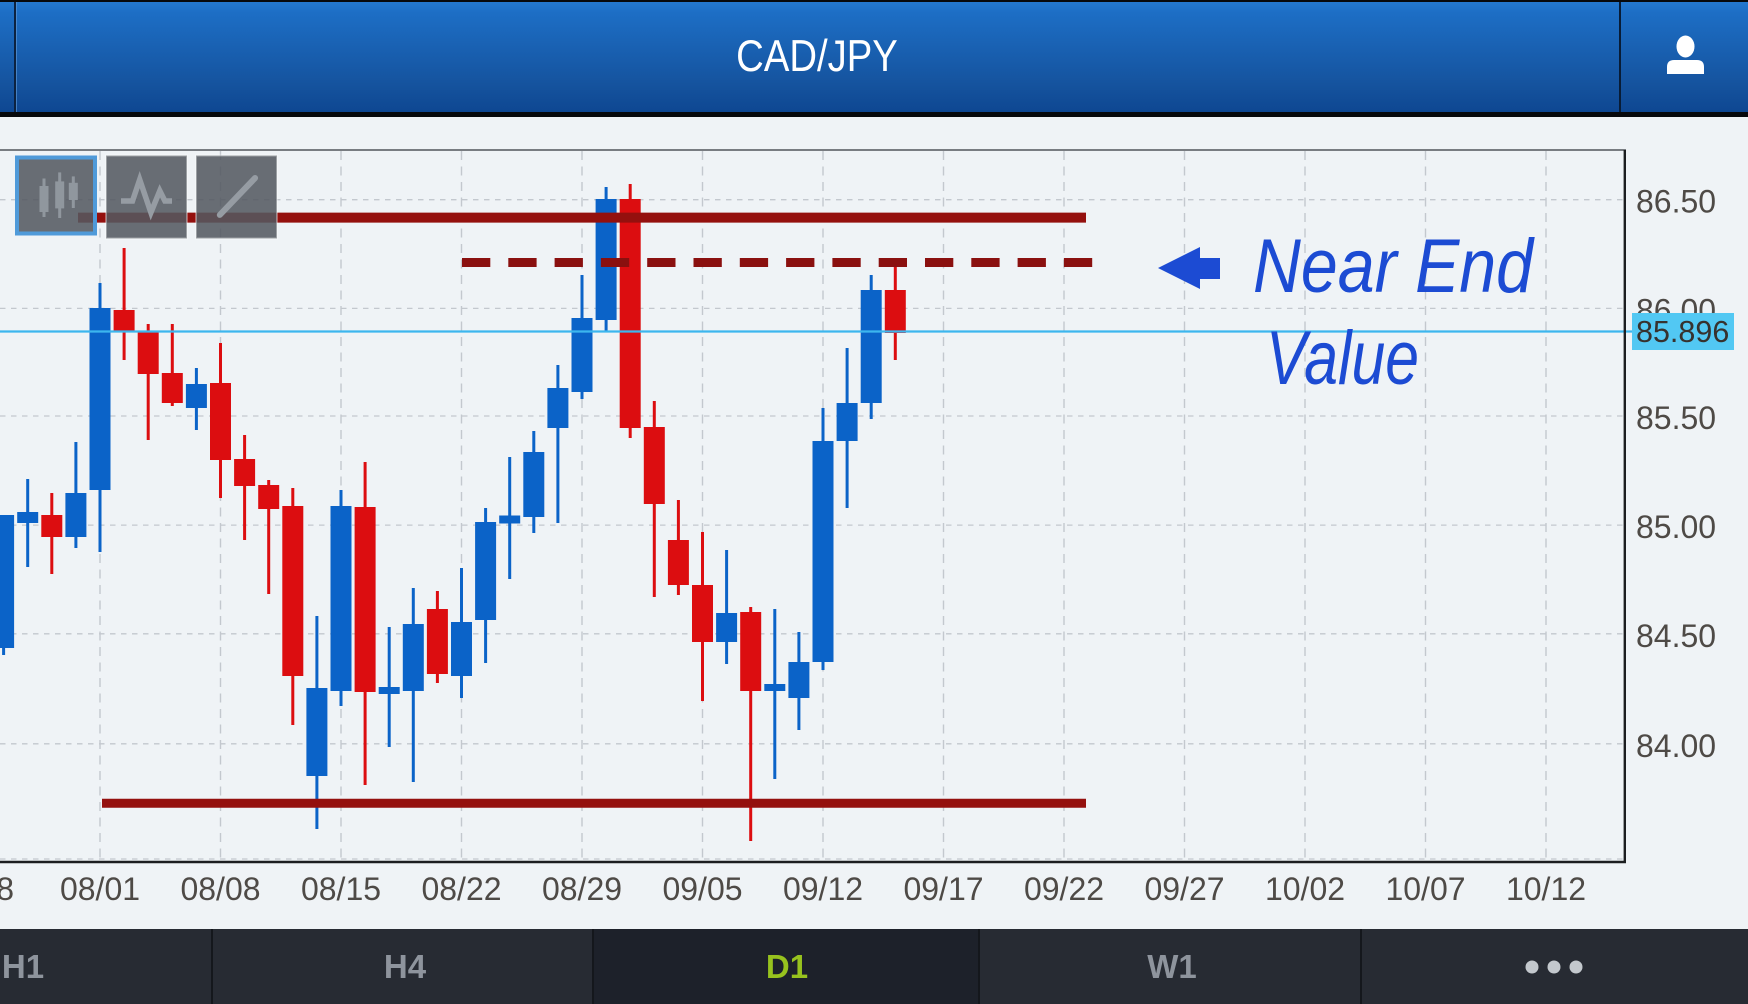  Describe the element at coordinates (1394, 266) in the screenshot. I see `svg-text: Near End` at that location.